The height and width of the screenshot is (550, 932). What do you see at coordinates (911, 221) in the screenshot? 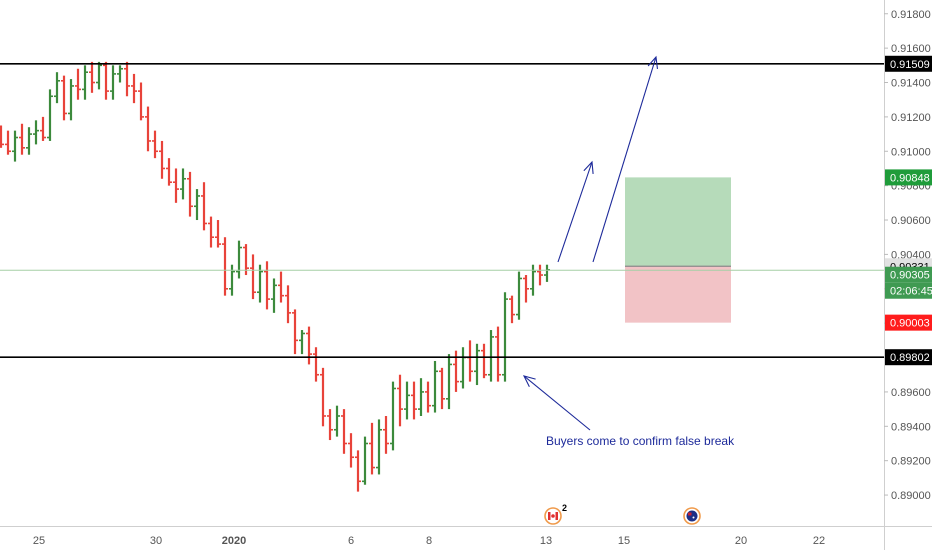
I see `y-tick-label: 0.90600` at bounding box center [911, 221].